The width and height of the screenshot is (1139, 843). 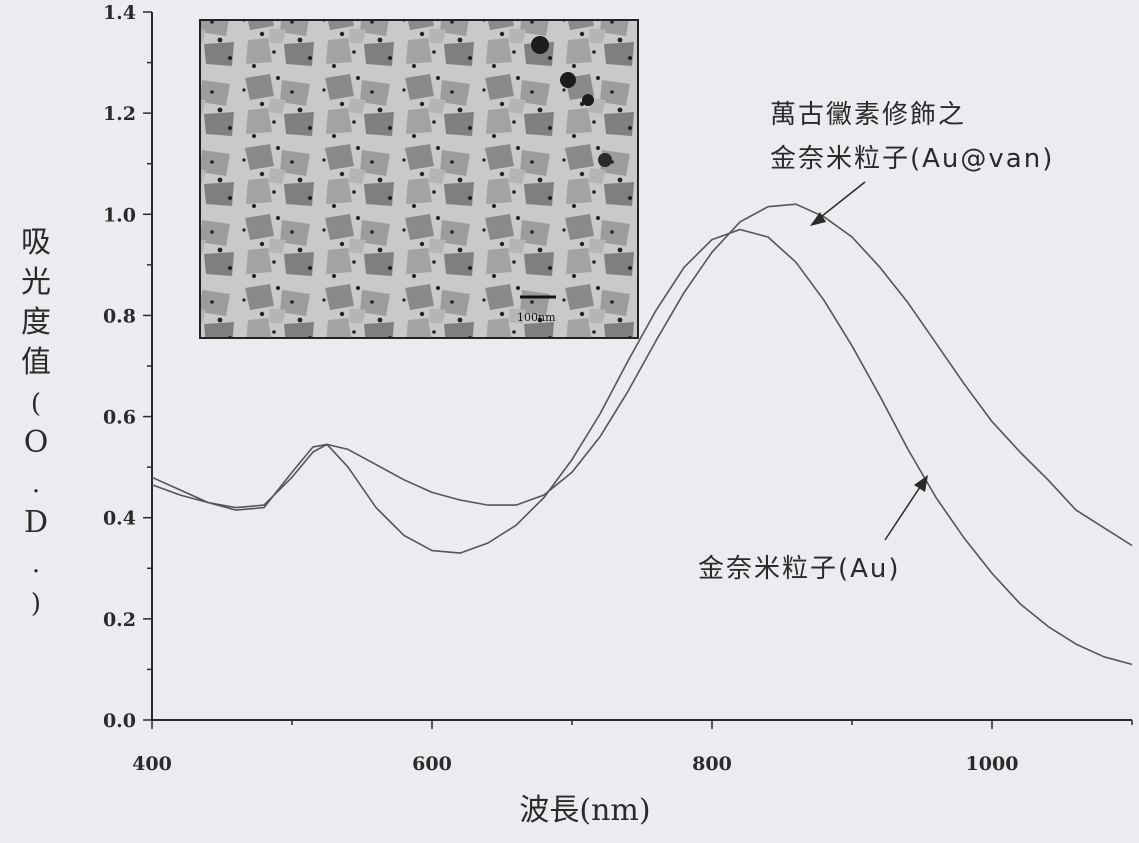 What do you see at coordinates (921, 483) in the screenshot?
I see `arrow-au-head` at bounding box center [921, 483].